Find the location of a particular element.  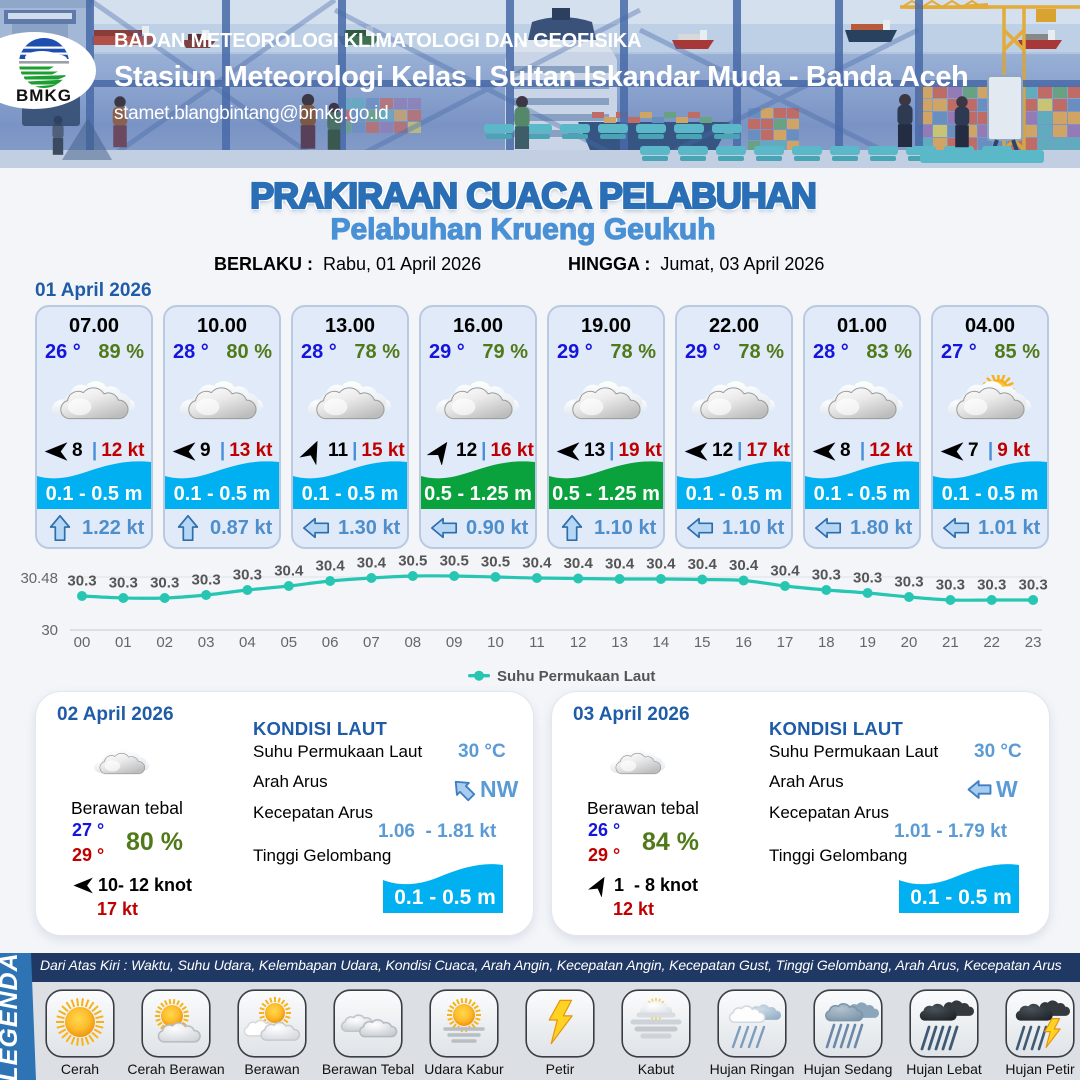

svg-text: 00 is located at coordinates (82, 642).